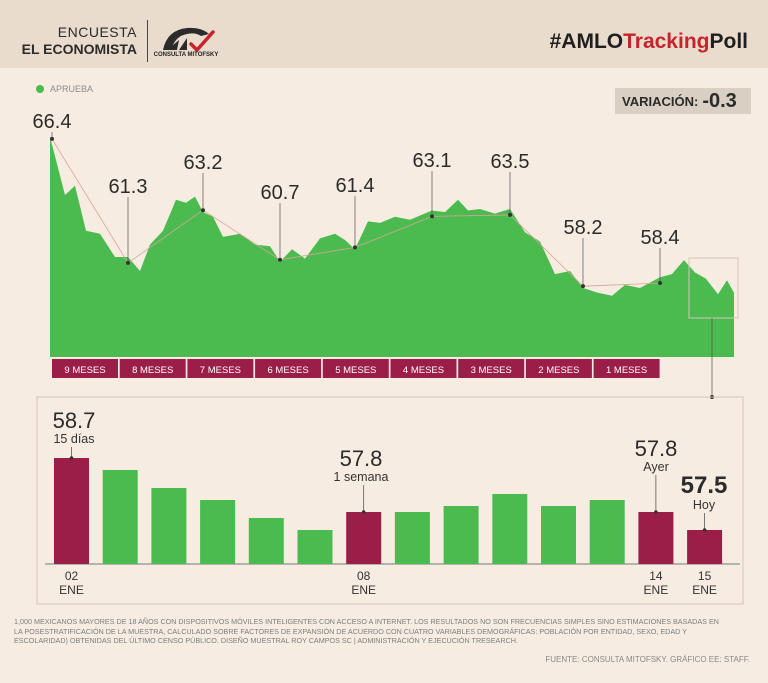 Image resolution: width=768 pixels, height=683 pixels. Describe the element at coordinates (72, 89) in the screenshot. I see `legend-label: APRUEBA` at that location.